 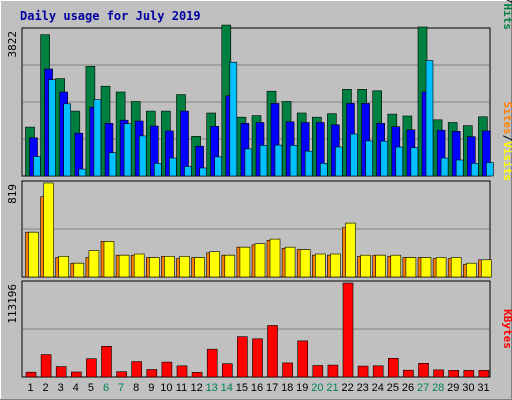 I want to click on day-label-30: 30, so click(x=468, y=388).